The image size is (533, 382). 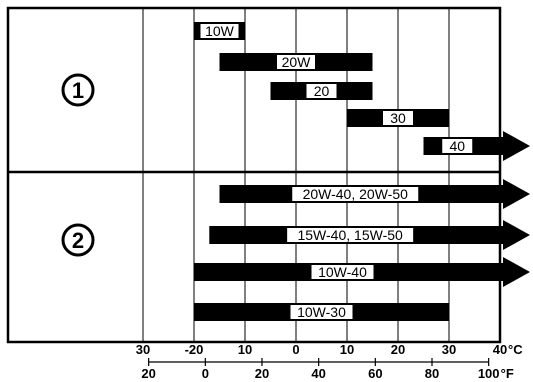 What do you see at coordinates (398, 349) in the screenshot?
I see `celsius-tick-label-5: 20` at bounding box center [398, 349].